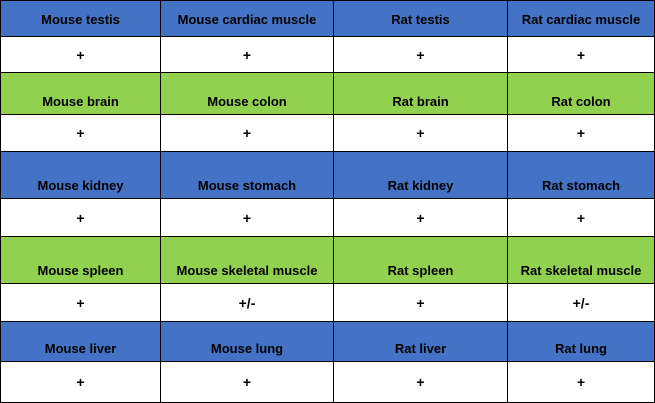 This screenshot has height=403, width=655. What do you see at coordinates (80, 342) in the screenshot?
I see `header-cell-mouse-liver: Mouse liver` at bounding box center [80, 342].